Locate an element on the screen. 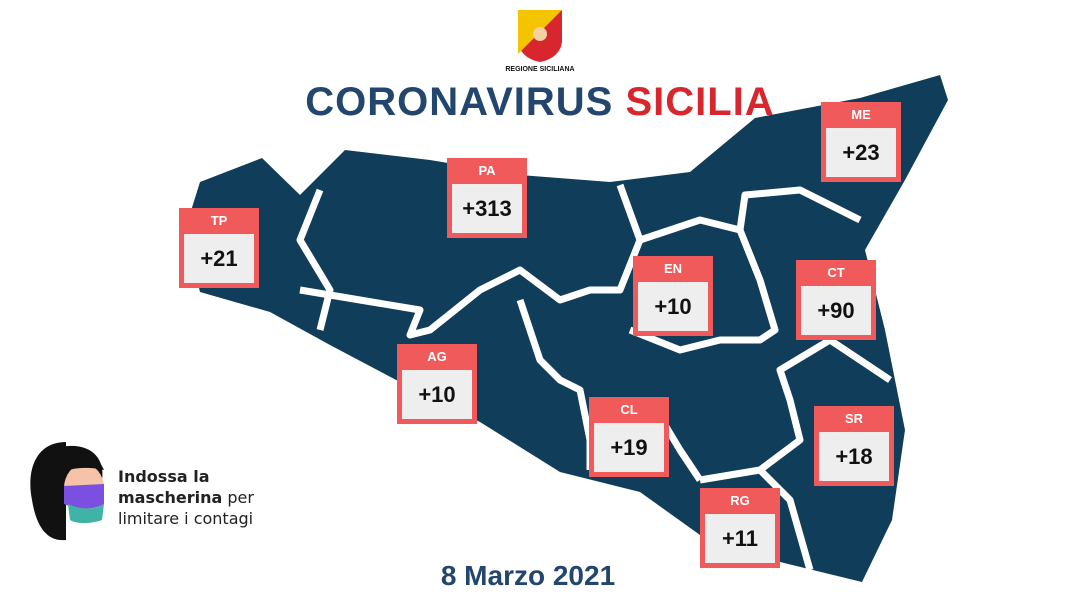 The width and height of the screenshot is (1080, 608). province-box-ct: CT +90 is located at coordinates (836, 300).